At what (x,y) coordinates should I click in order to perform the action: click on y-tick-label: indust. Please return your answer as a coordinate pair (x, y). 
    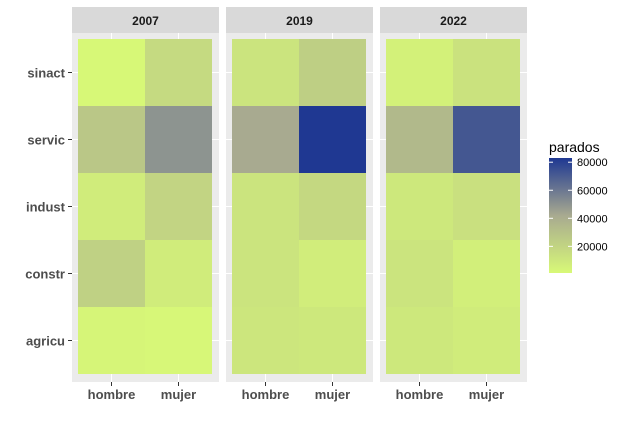
    Looking at the image, I should click on (46, 207).